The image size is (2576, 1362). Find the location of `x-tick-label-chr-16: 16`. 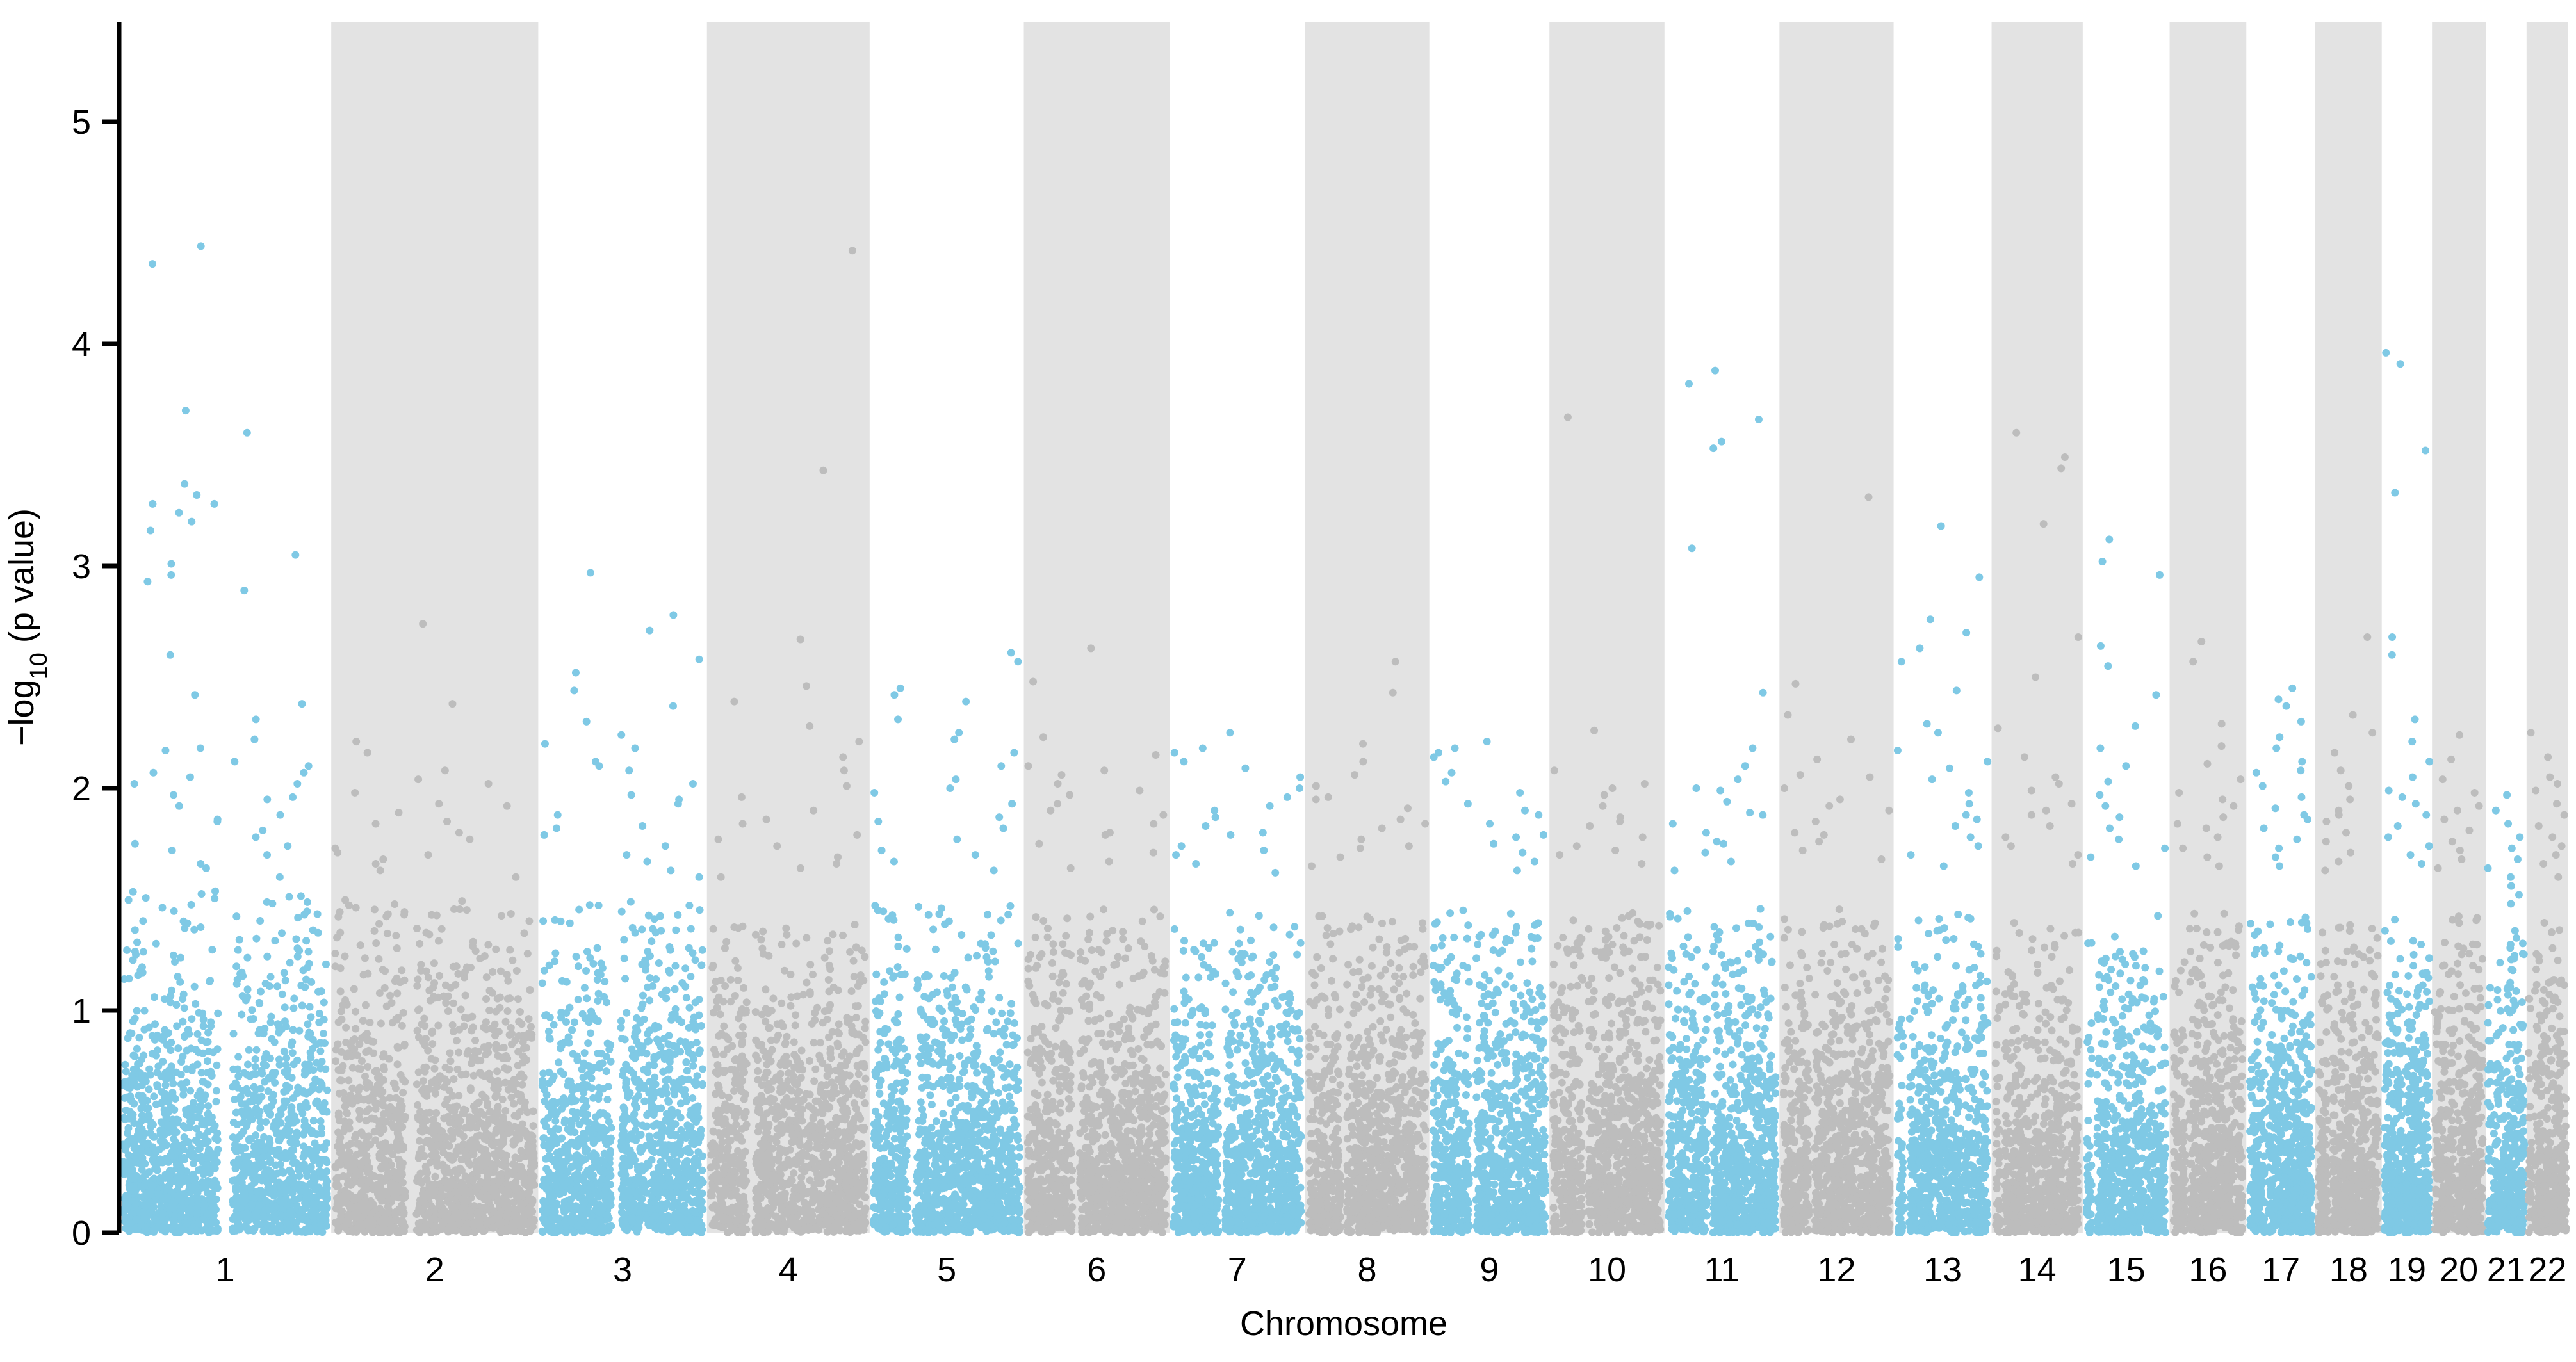

x-tick-label-chr-16: 16 is located at coordinates (2208, 1270).